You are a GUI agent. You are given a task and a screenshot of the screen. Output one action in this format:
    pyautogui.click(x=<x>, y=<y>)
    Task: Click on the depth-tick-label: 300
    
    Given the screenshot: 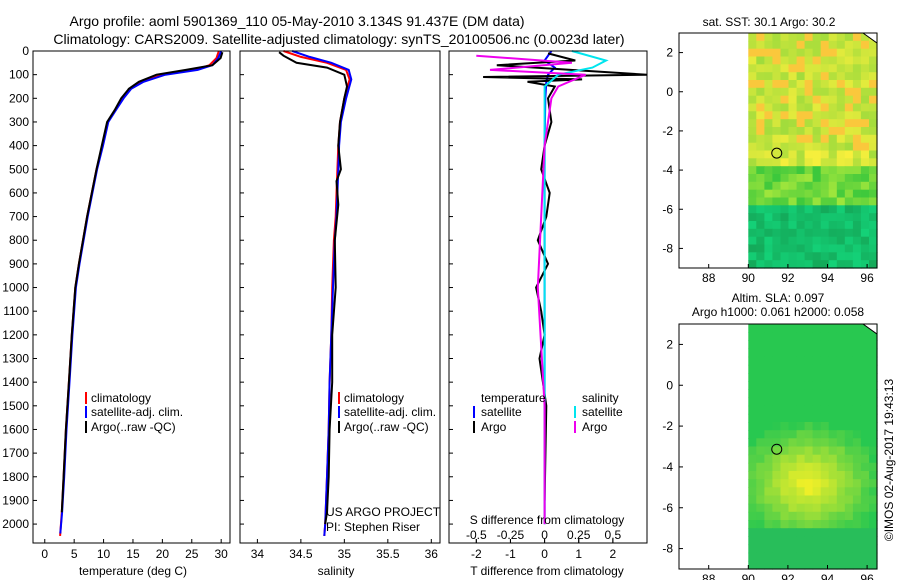 What is the action you would take?
    pyautogui.click(x=19, y=122)
    